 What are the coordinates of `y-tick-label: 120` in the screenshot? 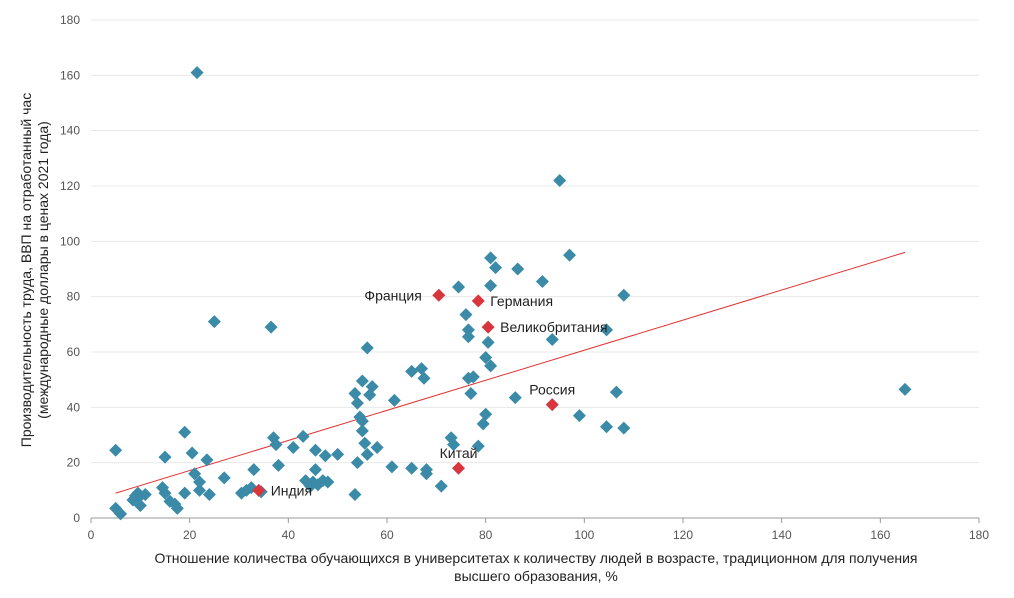 It's located at (70, 186).